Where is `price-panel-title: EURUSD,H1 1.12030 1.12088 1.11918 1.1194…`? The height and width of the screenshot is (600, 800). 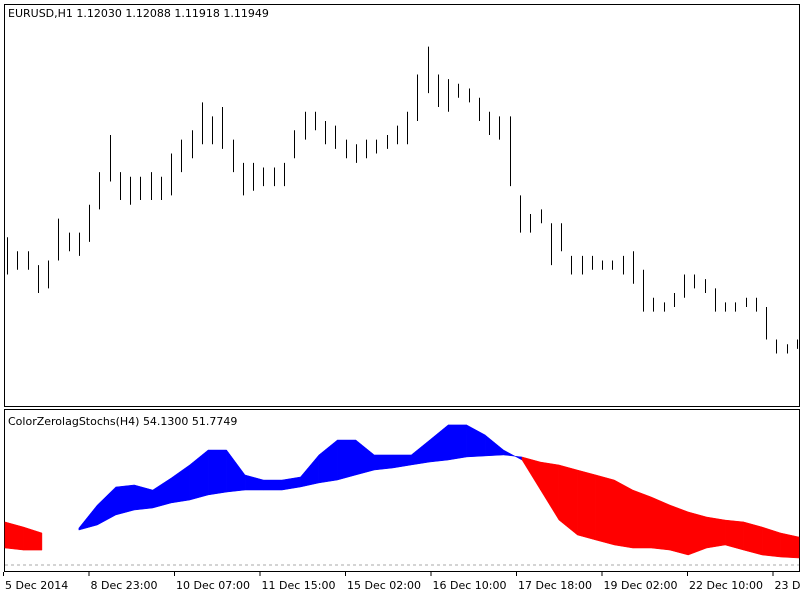
price-panel-title: EURUSD,H1 1.12030 1.12088 1.11918 1.1194… is located at coordinates (138, 13).